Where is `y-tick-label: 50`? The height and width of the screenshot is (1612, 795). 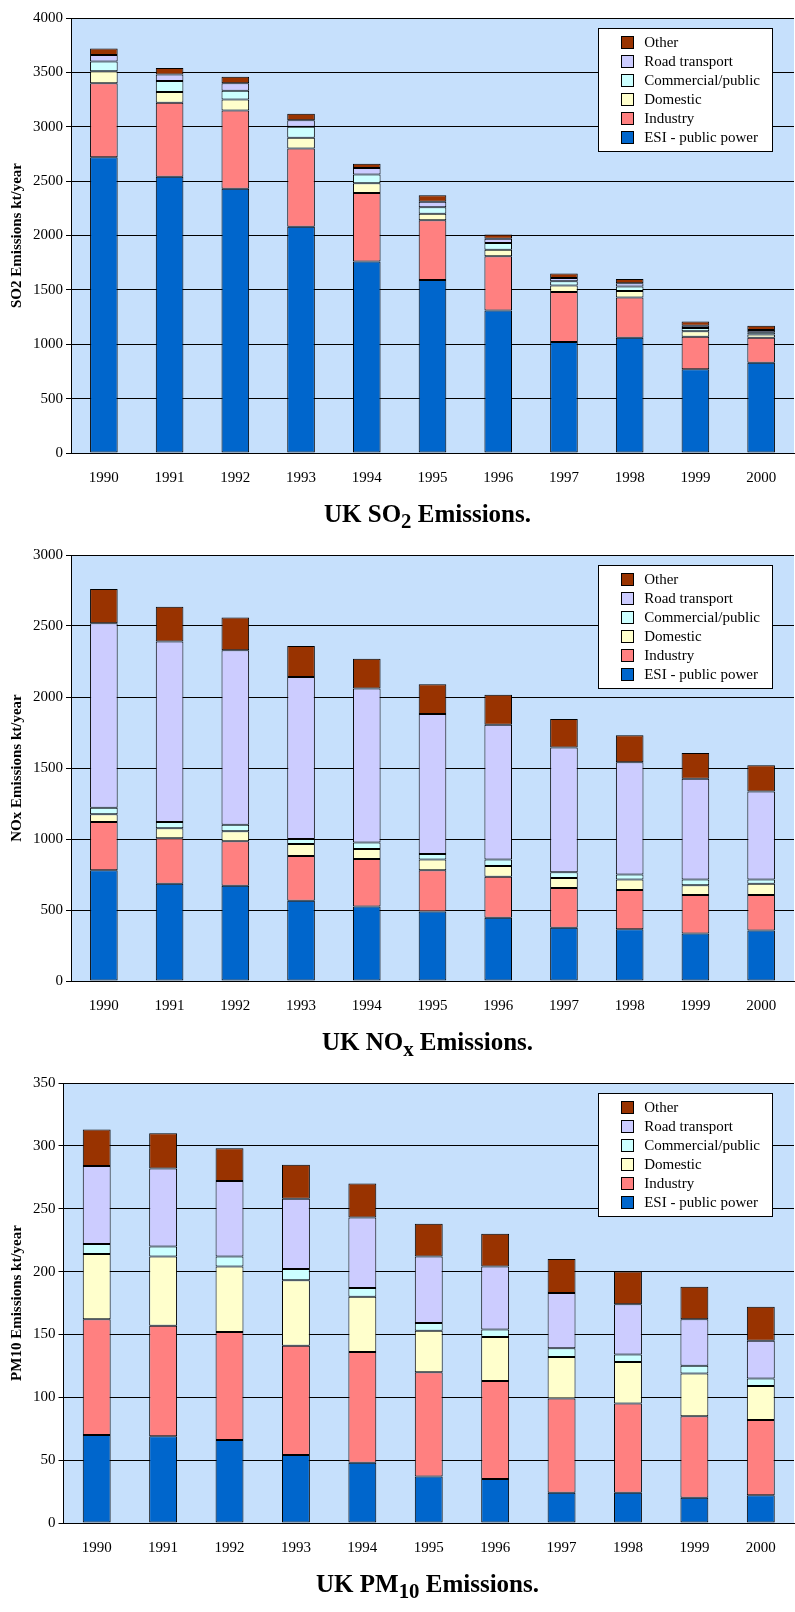
y-tick-label: 50 is located at coordinates (48, 1459).